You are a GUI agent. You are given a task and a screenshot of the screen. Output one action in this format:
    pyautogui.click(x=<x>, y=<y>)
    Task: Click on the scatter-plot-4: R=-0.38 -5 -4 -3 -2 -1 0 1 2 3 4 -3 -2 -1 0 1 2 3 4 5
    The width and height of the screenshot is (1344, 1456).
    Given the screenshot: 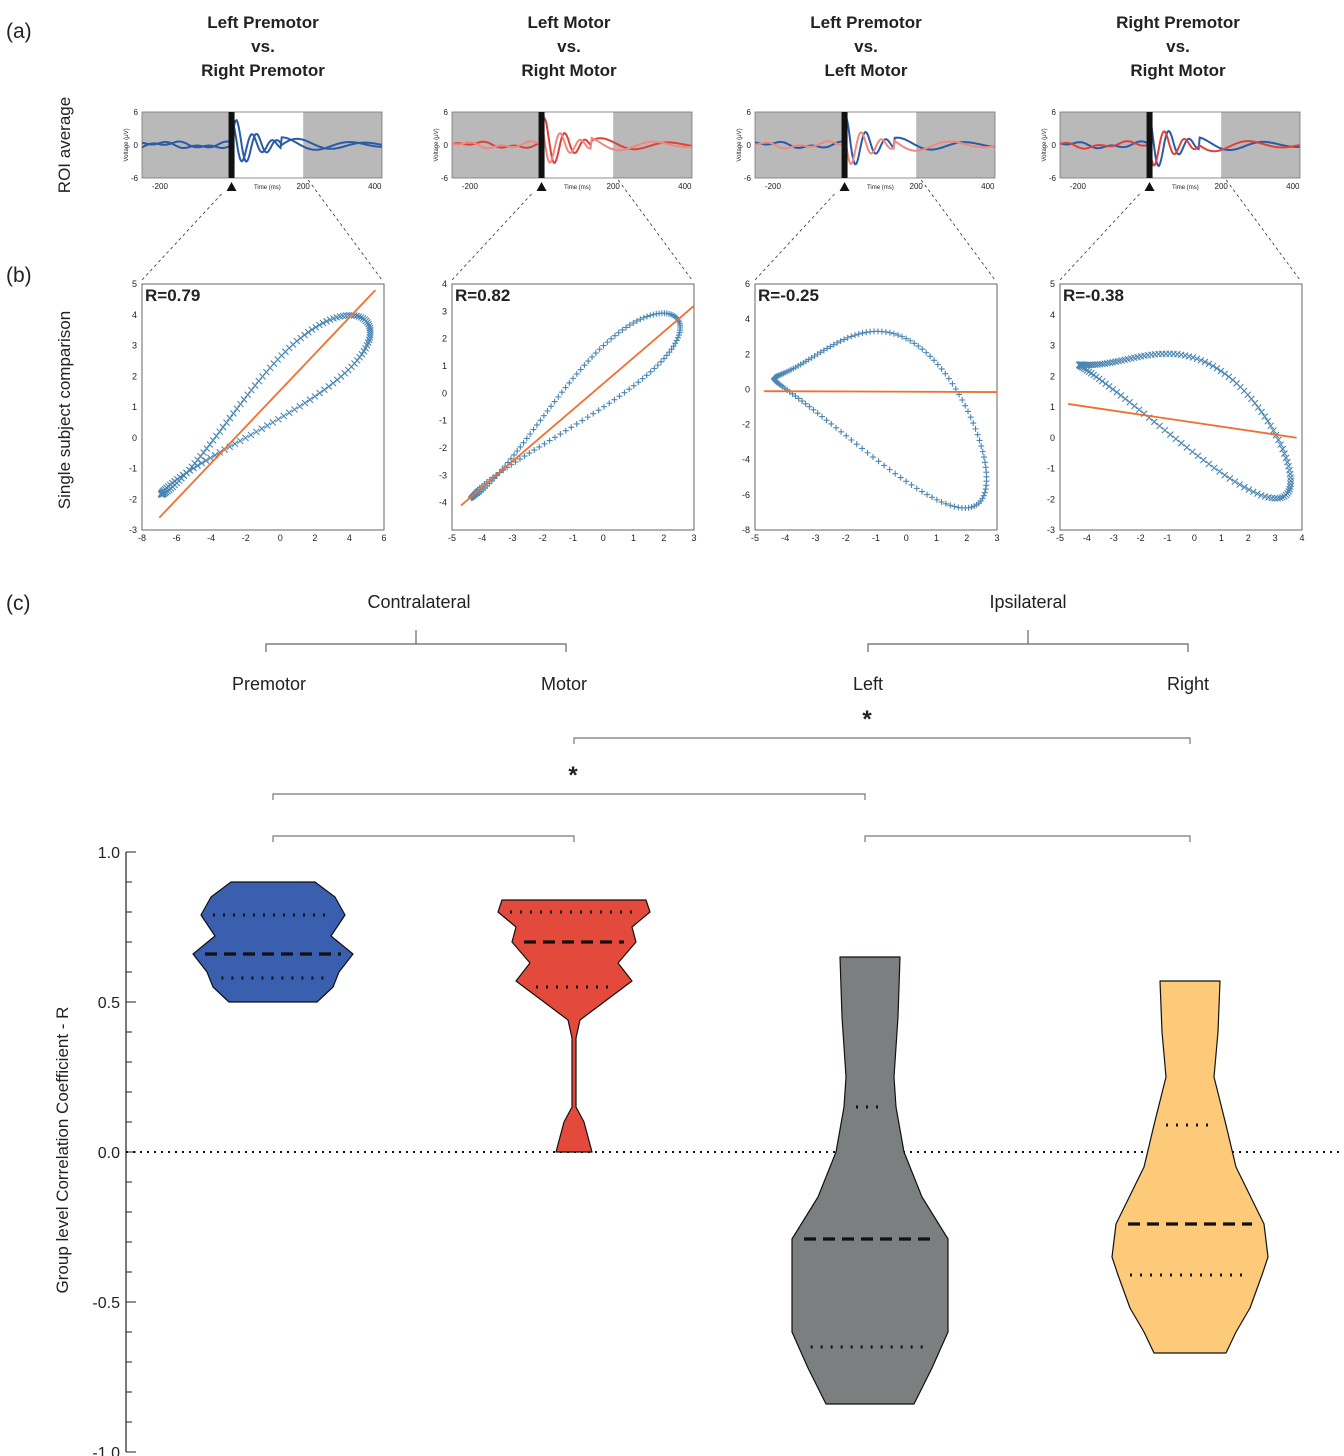 What is the action you would take?
    pyautogui.click(x=1176, y=411)
    